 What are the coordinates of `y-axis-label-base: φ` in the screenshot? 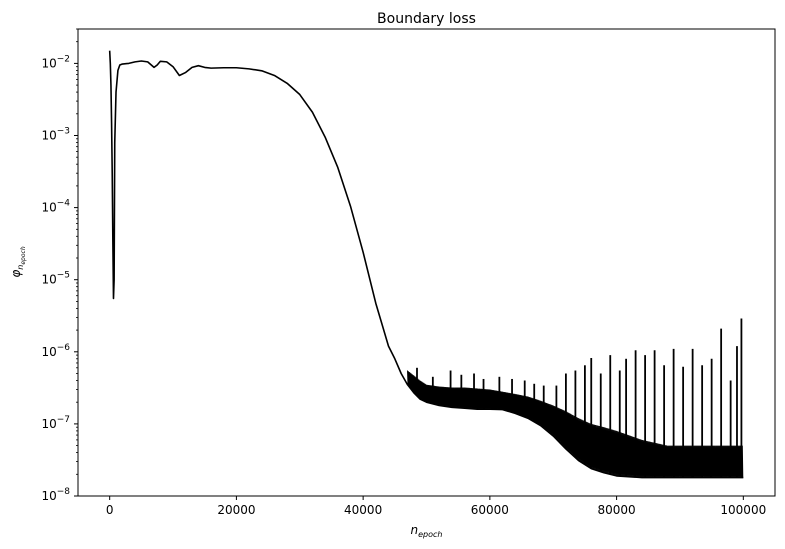 It's located at (16, 274).